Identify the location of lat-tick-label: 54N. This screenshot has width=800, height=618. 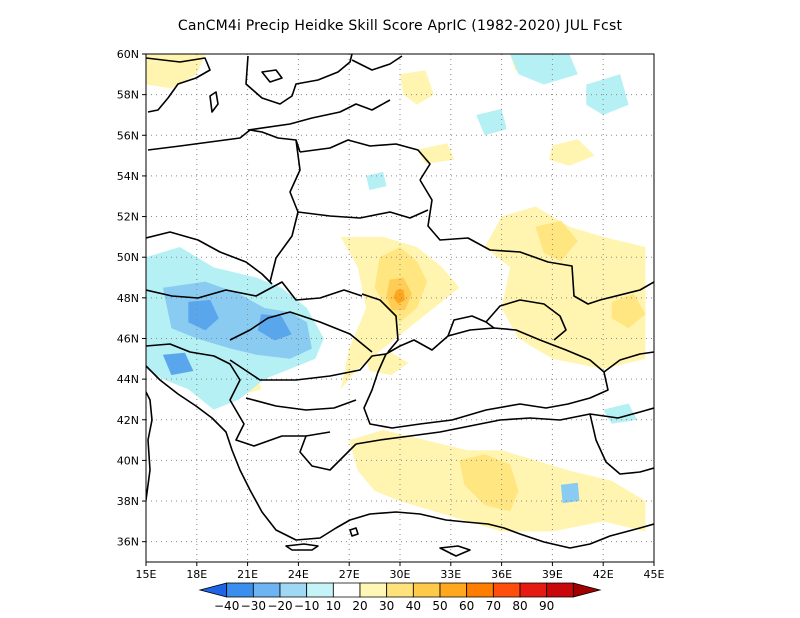
(128, 176).